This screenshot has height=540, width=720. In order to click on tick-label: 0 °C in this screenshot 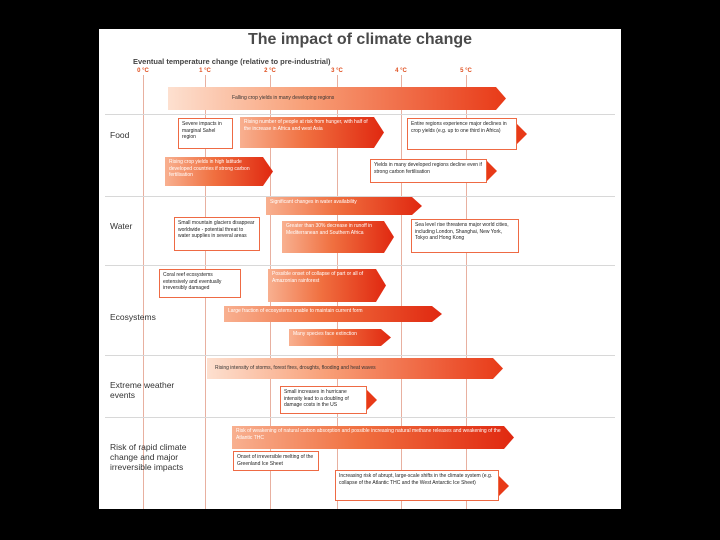, I will do `click(143, 71)`.